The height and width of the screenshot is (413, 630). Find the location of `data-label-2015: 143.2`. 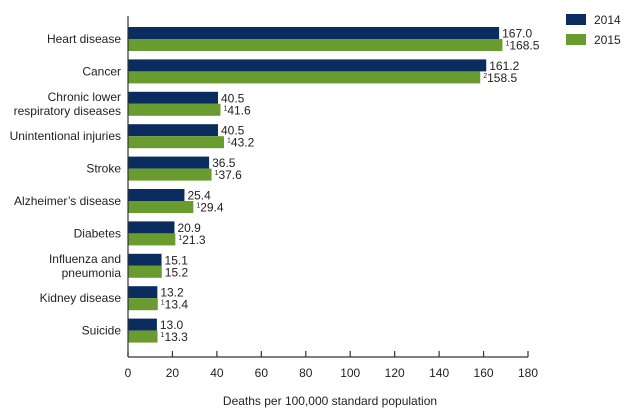

data-label-2015: 143.2 is located at coordinates (241, 143).